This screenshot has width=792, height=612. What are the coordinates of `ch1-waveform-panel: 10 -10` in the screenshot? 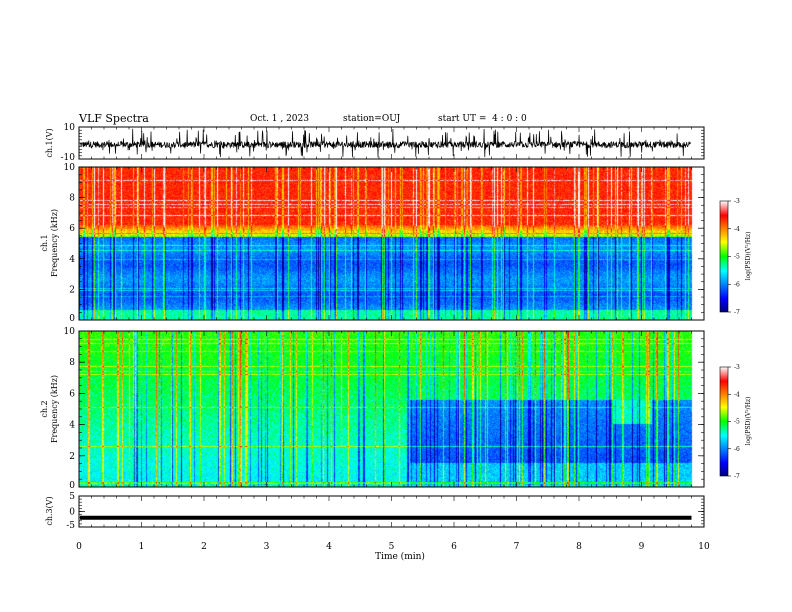 It's located at (383, 143).